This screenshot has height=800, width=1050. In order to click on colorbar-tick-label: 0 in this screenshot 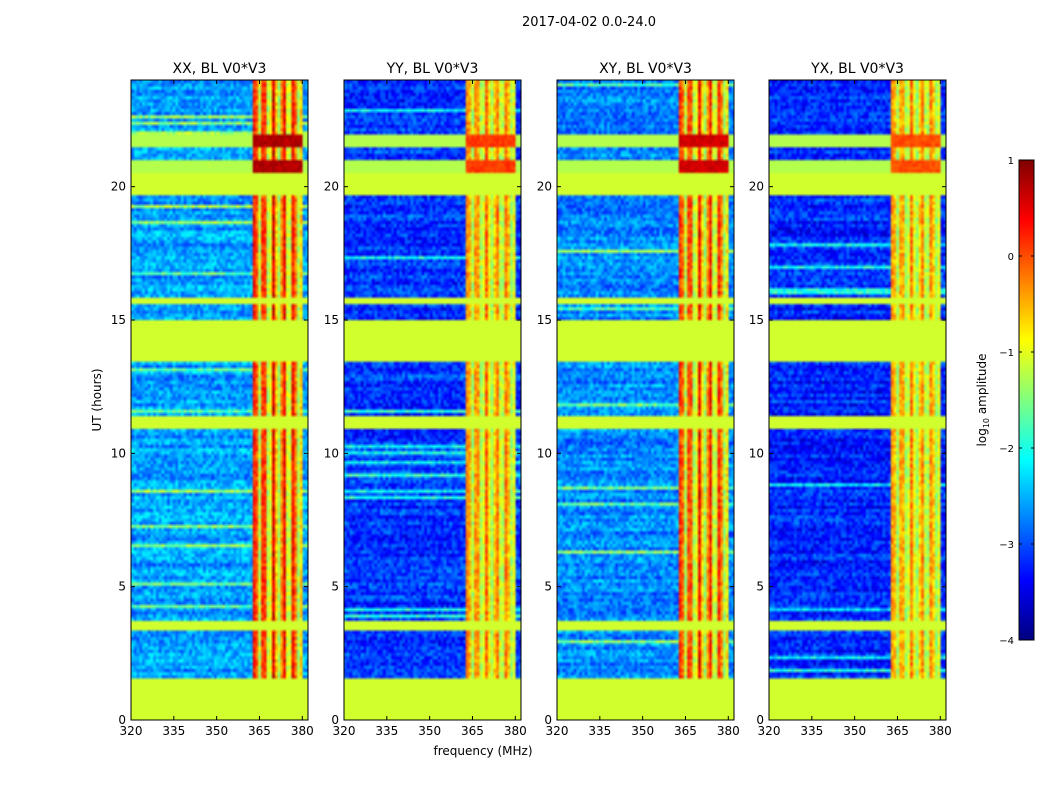, I will do `click(1011, 257)`.